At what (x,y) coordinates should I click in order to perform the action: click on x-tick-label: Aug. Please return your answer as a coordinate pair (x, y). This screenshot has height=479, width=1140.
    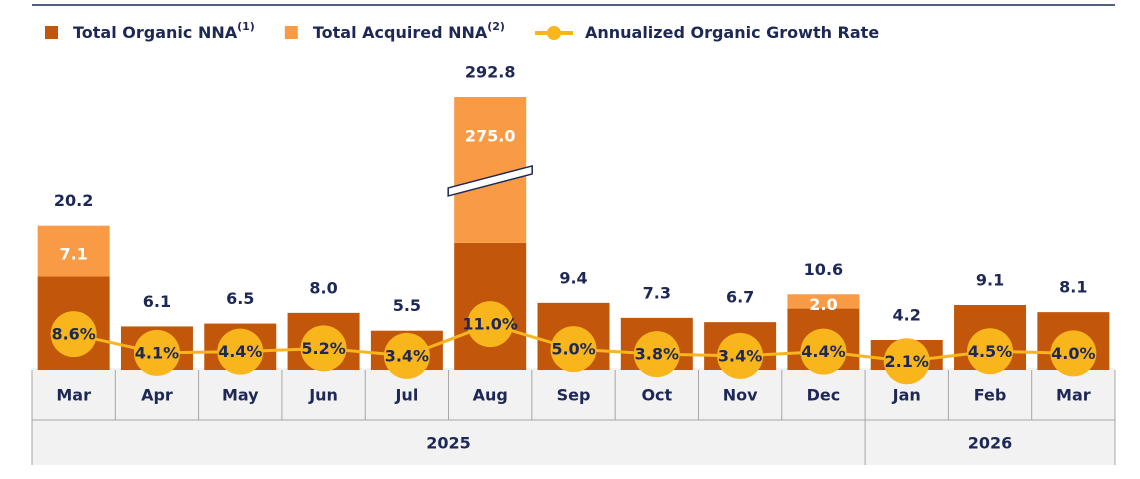
    Looking at the image, I should click on (490, 395).